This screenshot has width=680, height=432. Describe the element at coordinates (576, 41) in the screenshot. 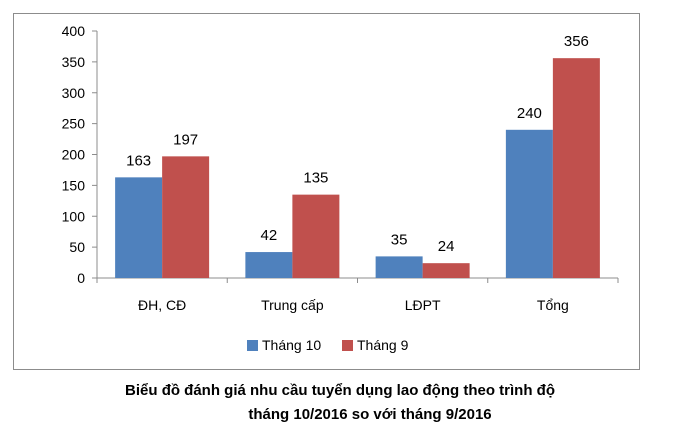

I see `data-label: 356` at that location.